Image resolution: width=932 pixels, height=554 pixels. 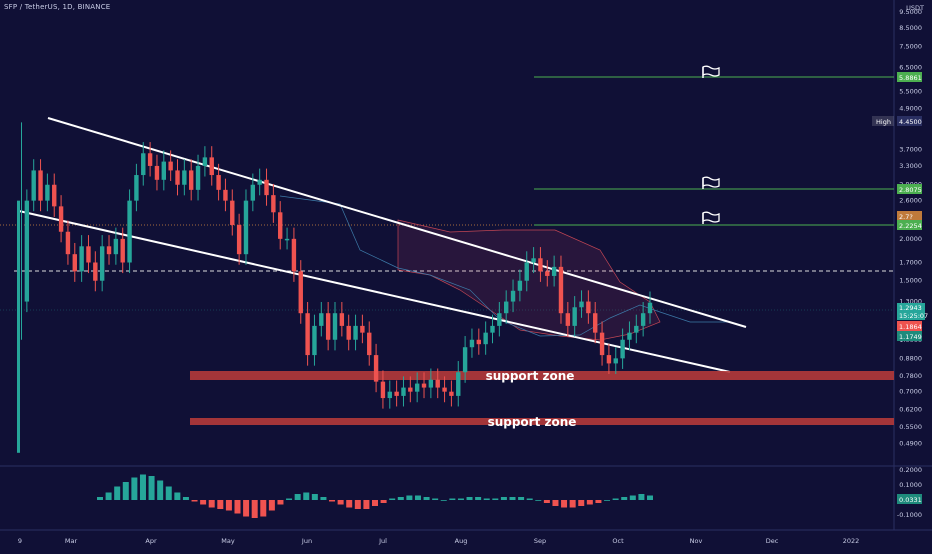 I want to click on support-zone-upper, so click(x=542, y=375).